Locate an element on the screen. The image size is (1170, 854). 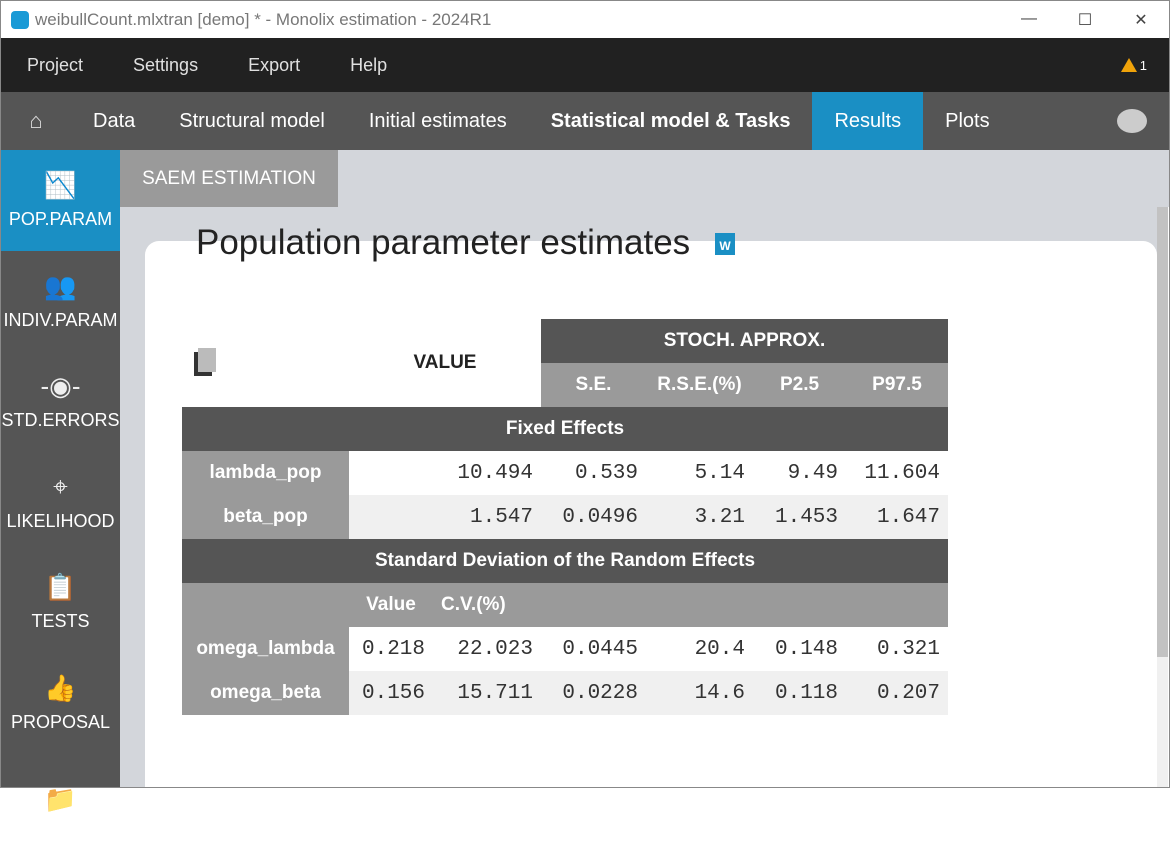
sidebar-item-likelihood: ⌖ LIKELIHOOD is located at coordinates (60, 502).